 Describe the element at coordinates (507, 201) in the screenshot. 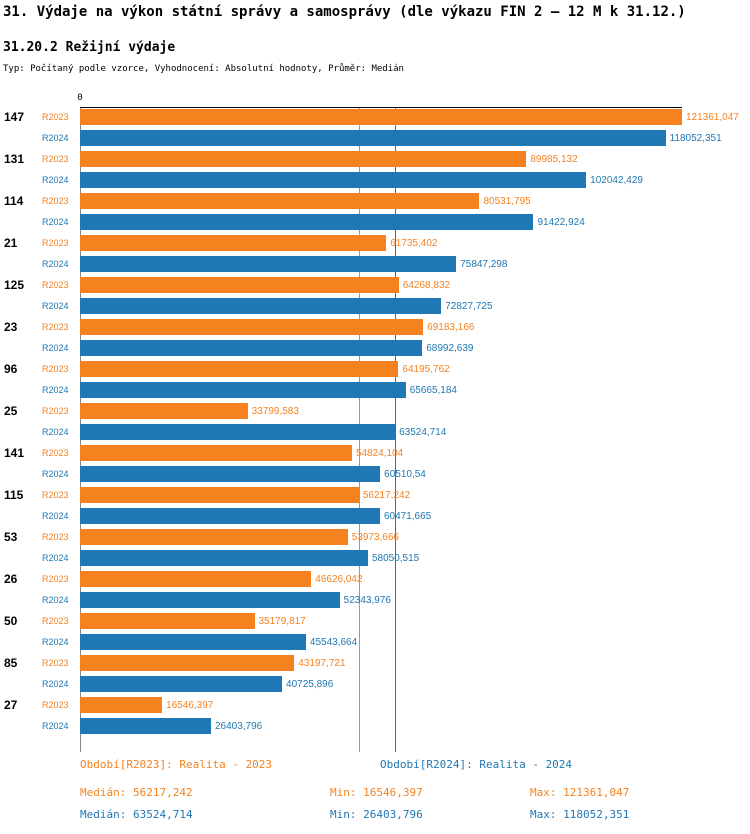

I see `value-label: 80531,795` at that location.